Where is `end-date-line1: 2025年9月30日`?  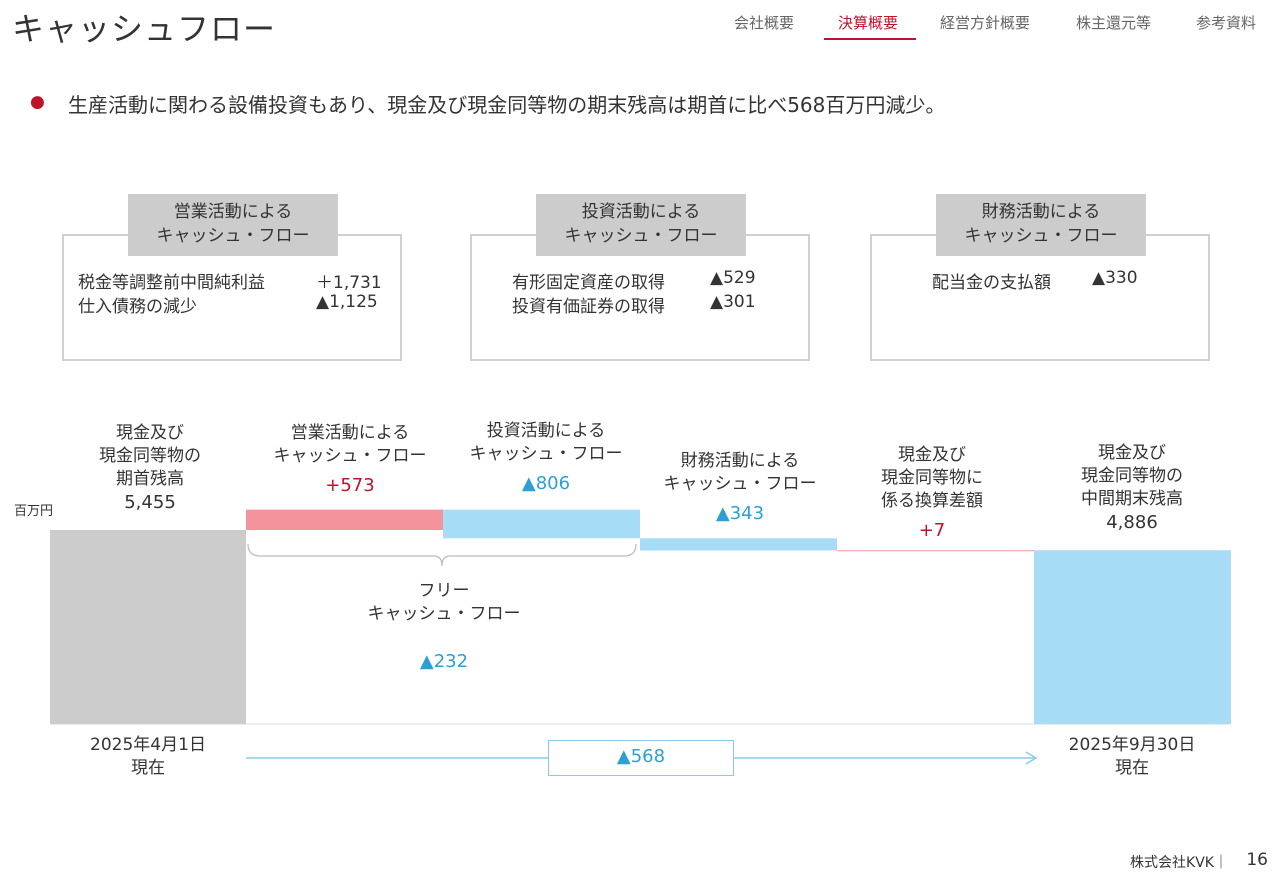
end-date-line1: 2025年9月30日 is located at coordinates (1132, 745).